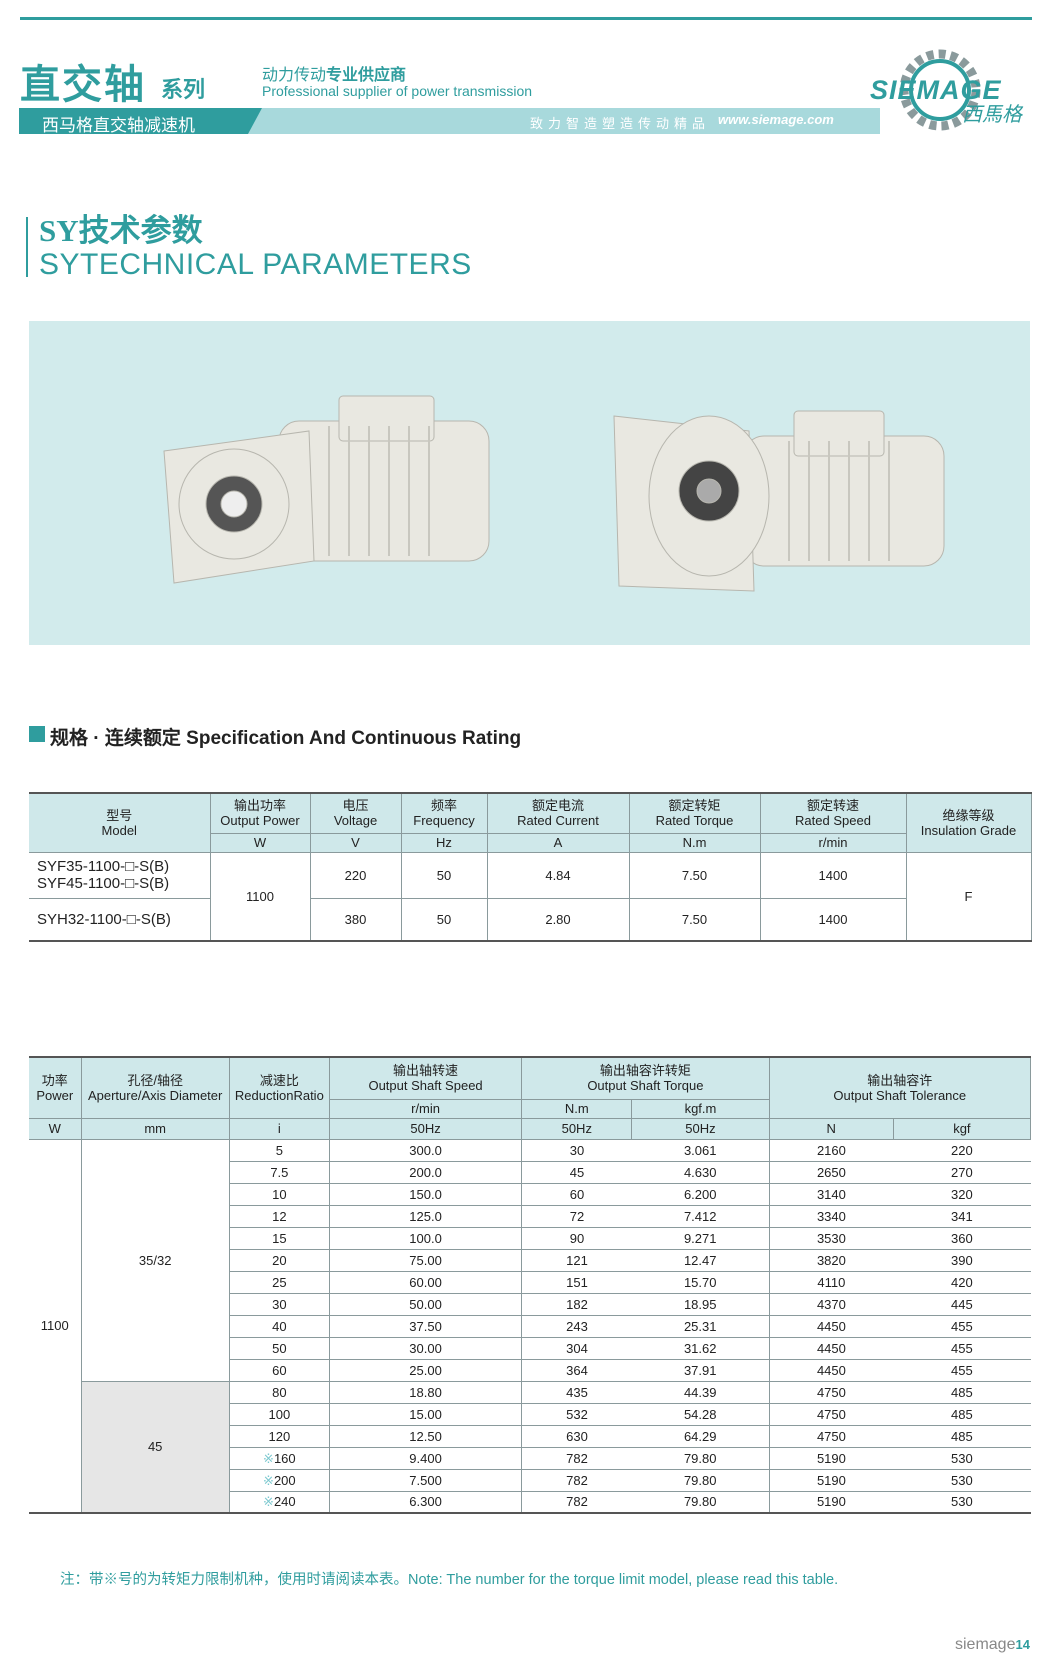 The height and width of the screenshot is (1679, 1058). Describe the element at coordinates (268, 1502) in the screenshot. I see `star-mark: ※` at that location.